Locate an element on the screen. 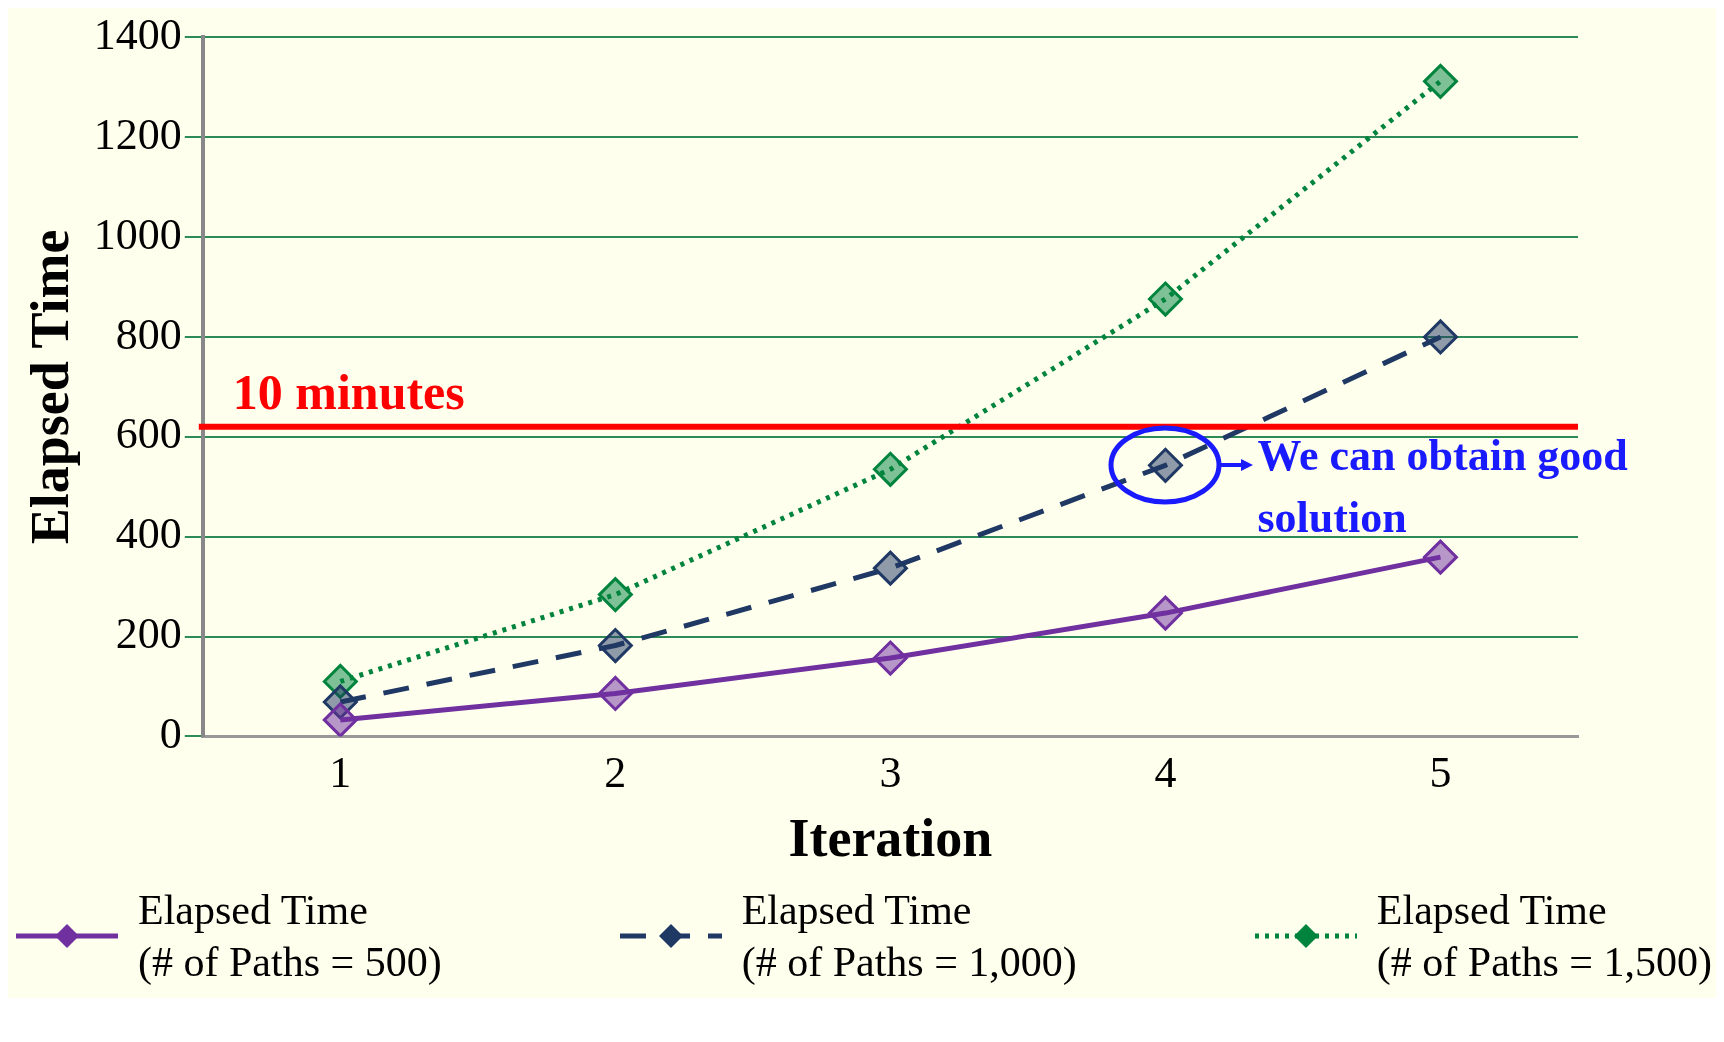 The width and height of the screenshot is (1724, 1042). x-tick-label: 3 is located at coordinates (890, 773).